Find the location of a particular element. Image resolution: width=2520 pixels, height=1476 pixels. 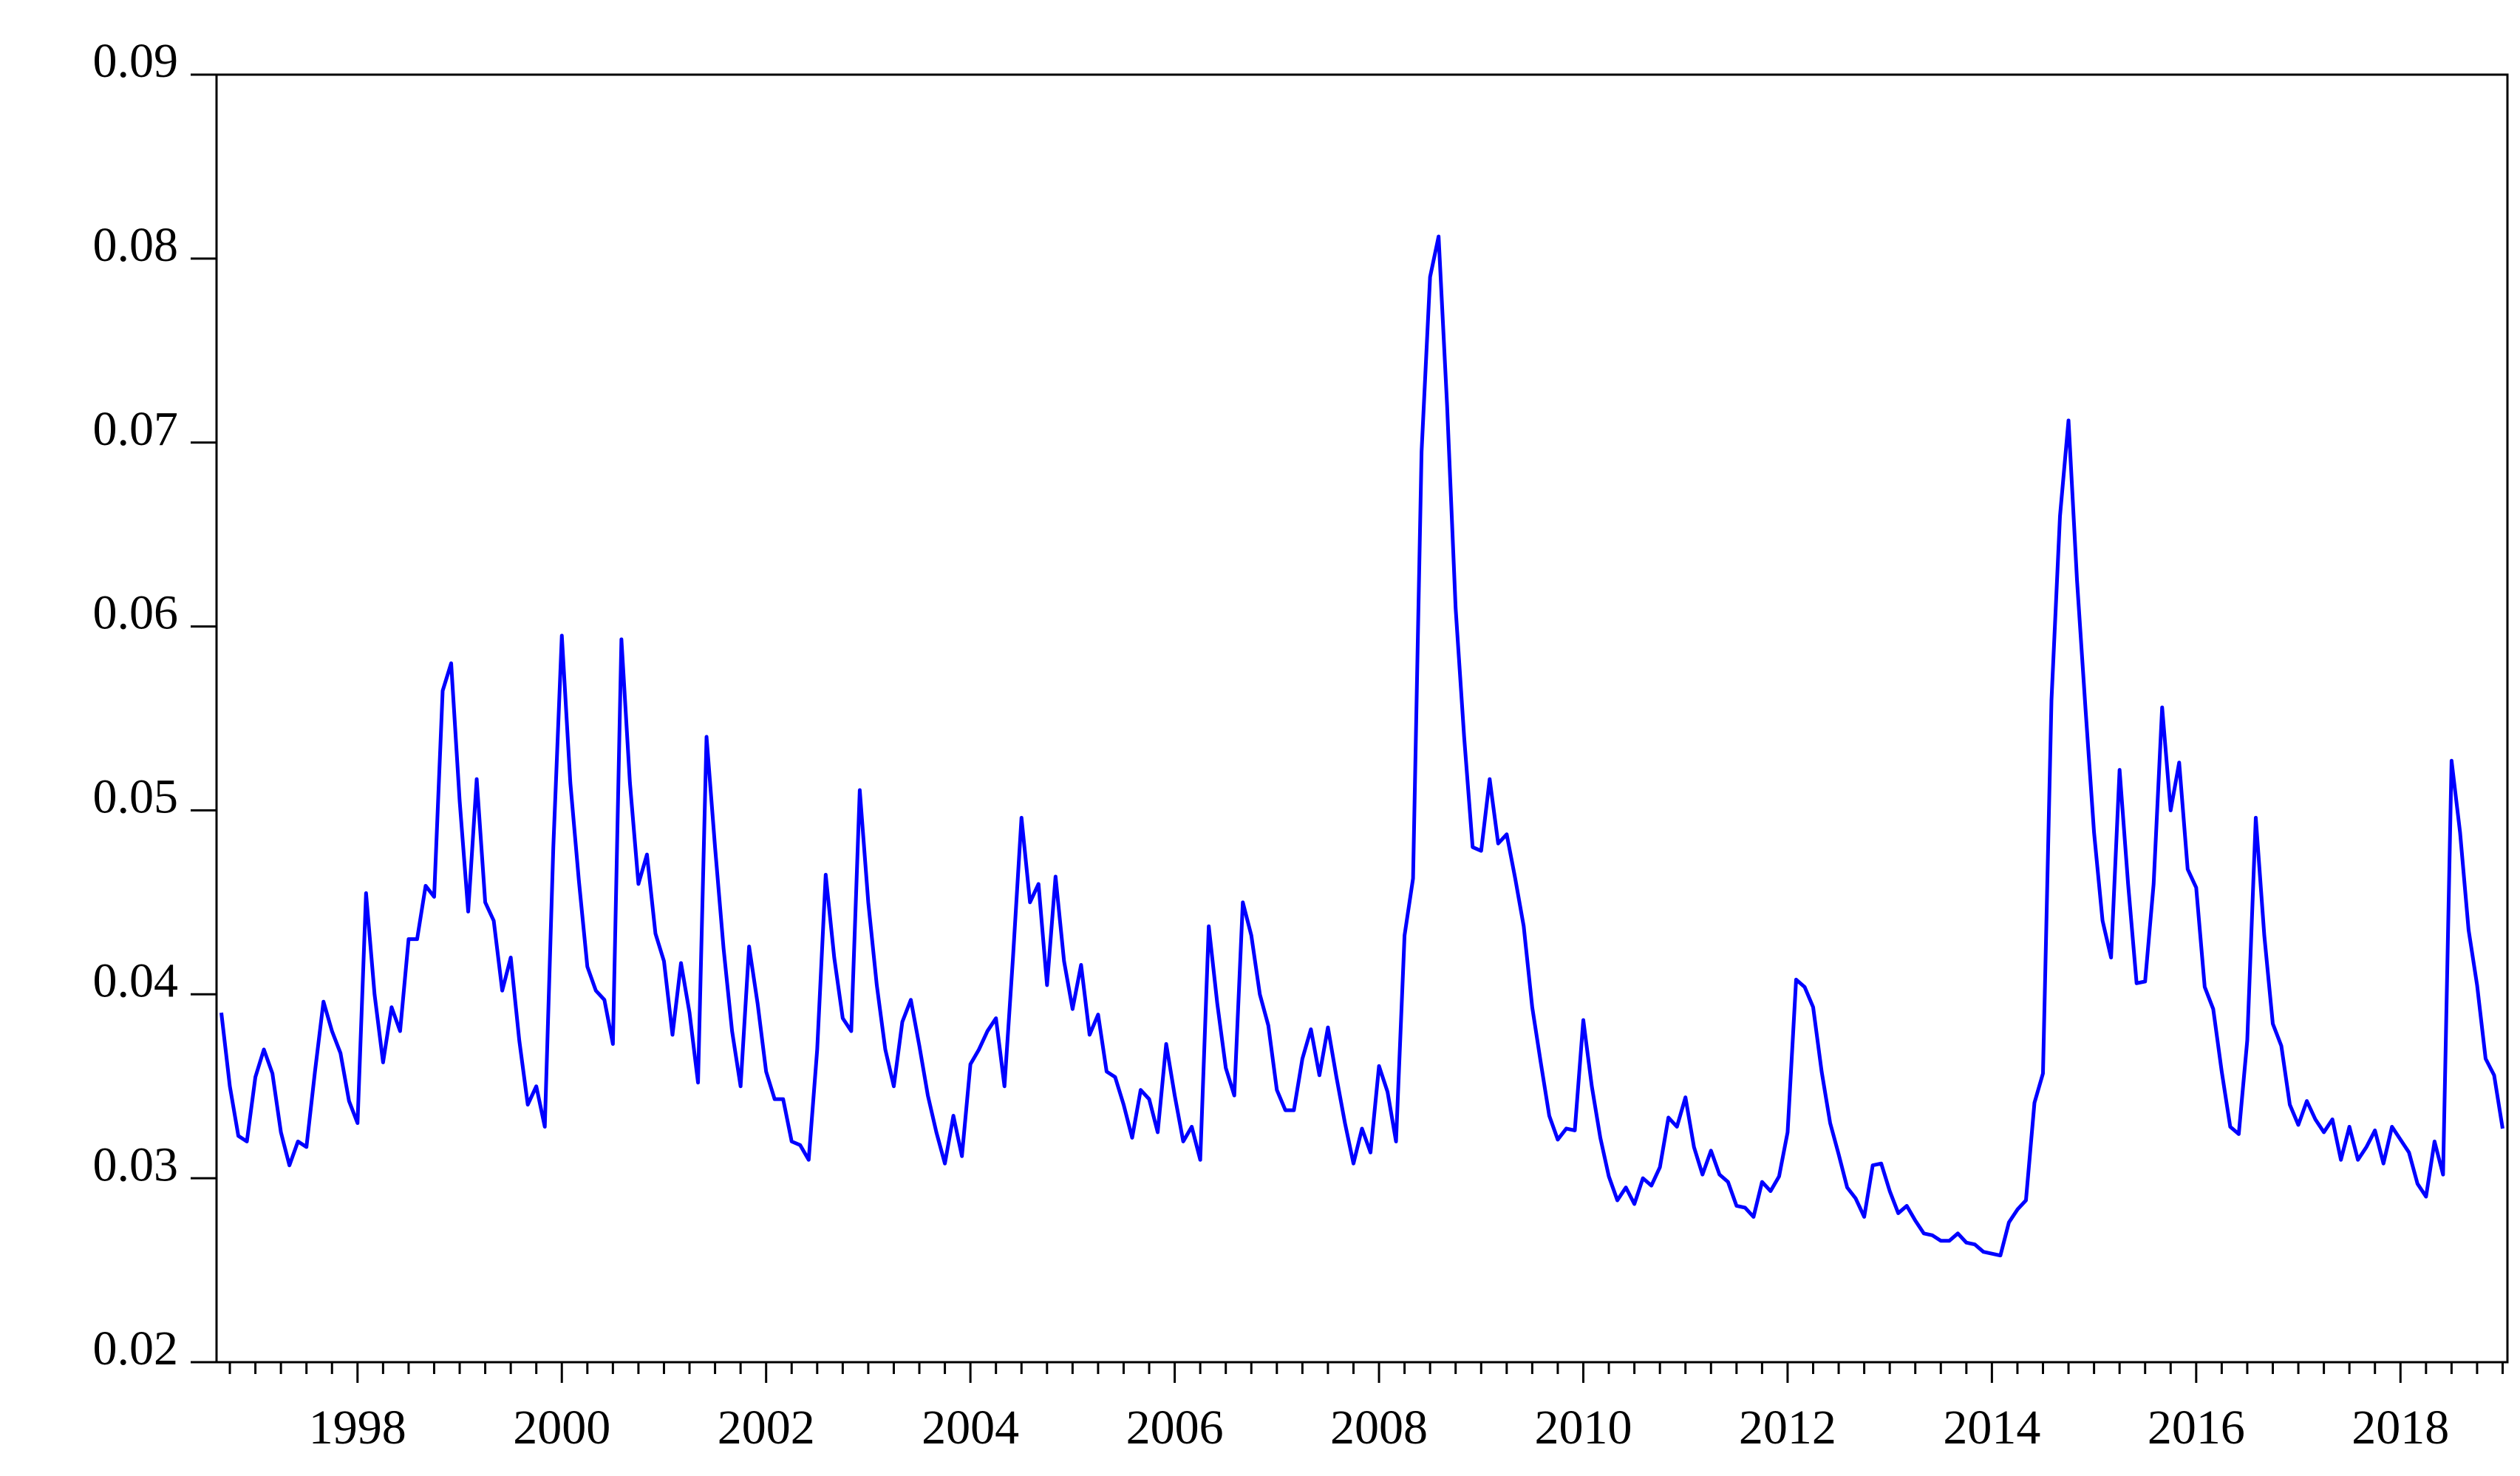

x-tick-label: 2018 is located at coordinates (2400, 1428).